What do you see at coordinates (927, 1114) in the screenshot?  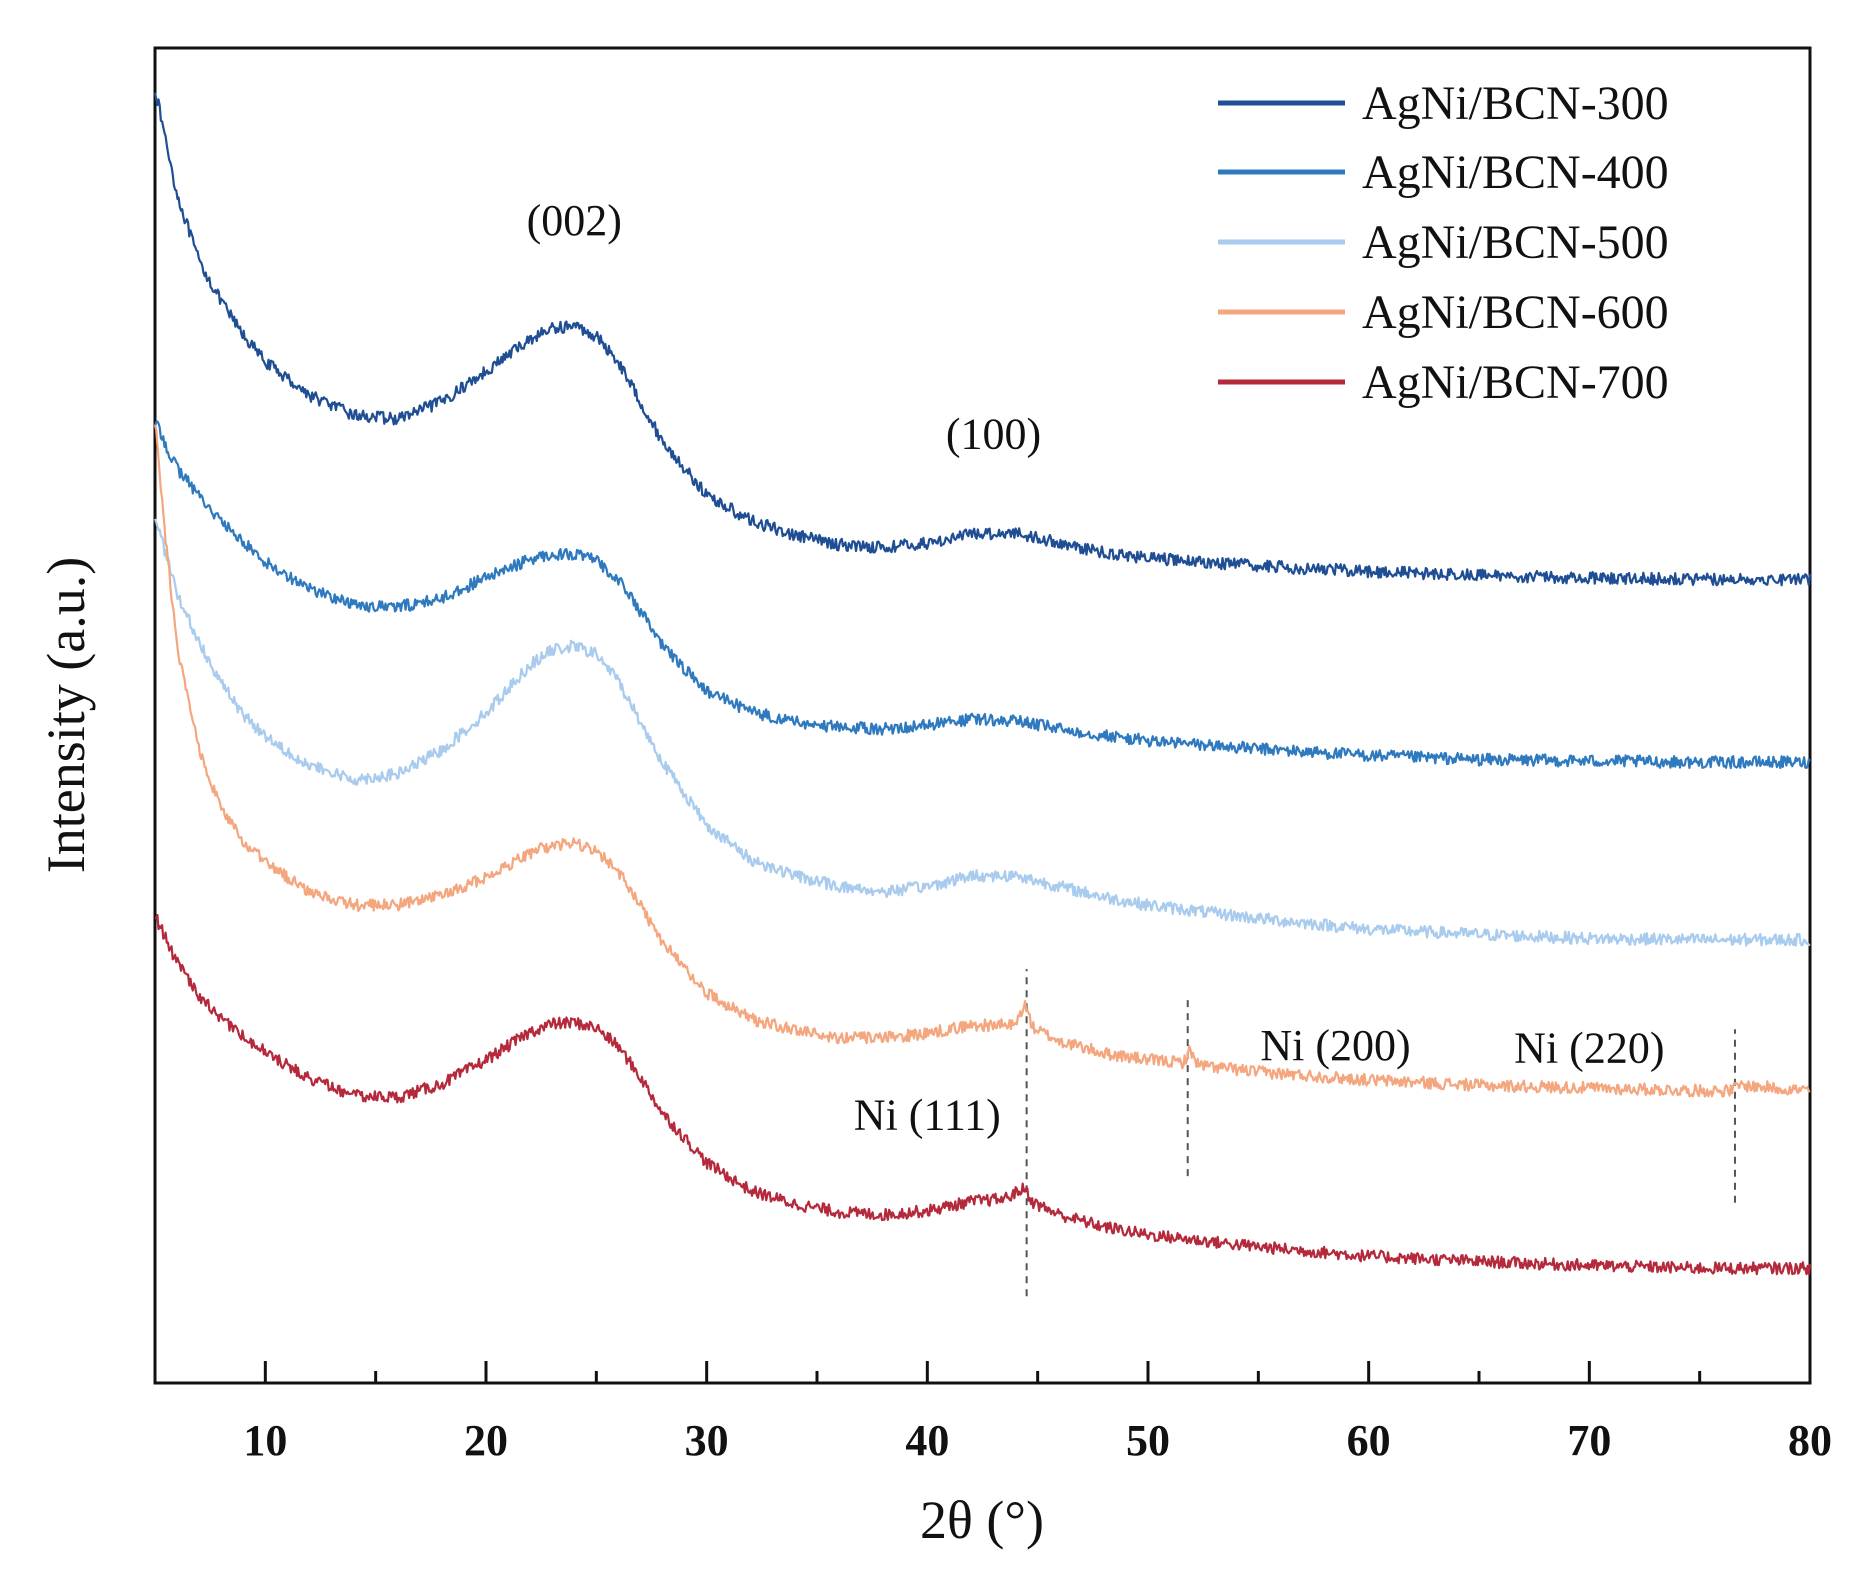 I see `annotation-ni-111: Ni (111)` at bounding box center [927, 1114].